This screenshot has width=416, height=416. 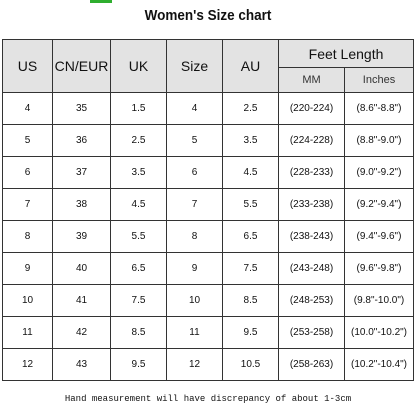 I want to click on cell-au: 10.5, so click(x=250, y=364).